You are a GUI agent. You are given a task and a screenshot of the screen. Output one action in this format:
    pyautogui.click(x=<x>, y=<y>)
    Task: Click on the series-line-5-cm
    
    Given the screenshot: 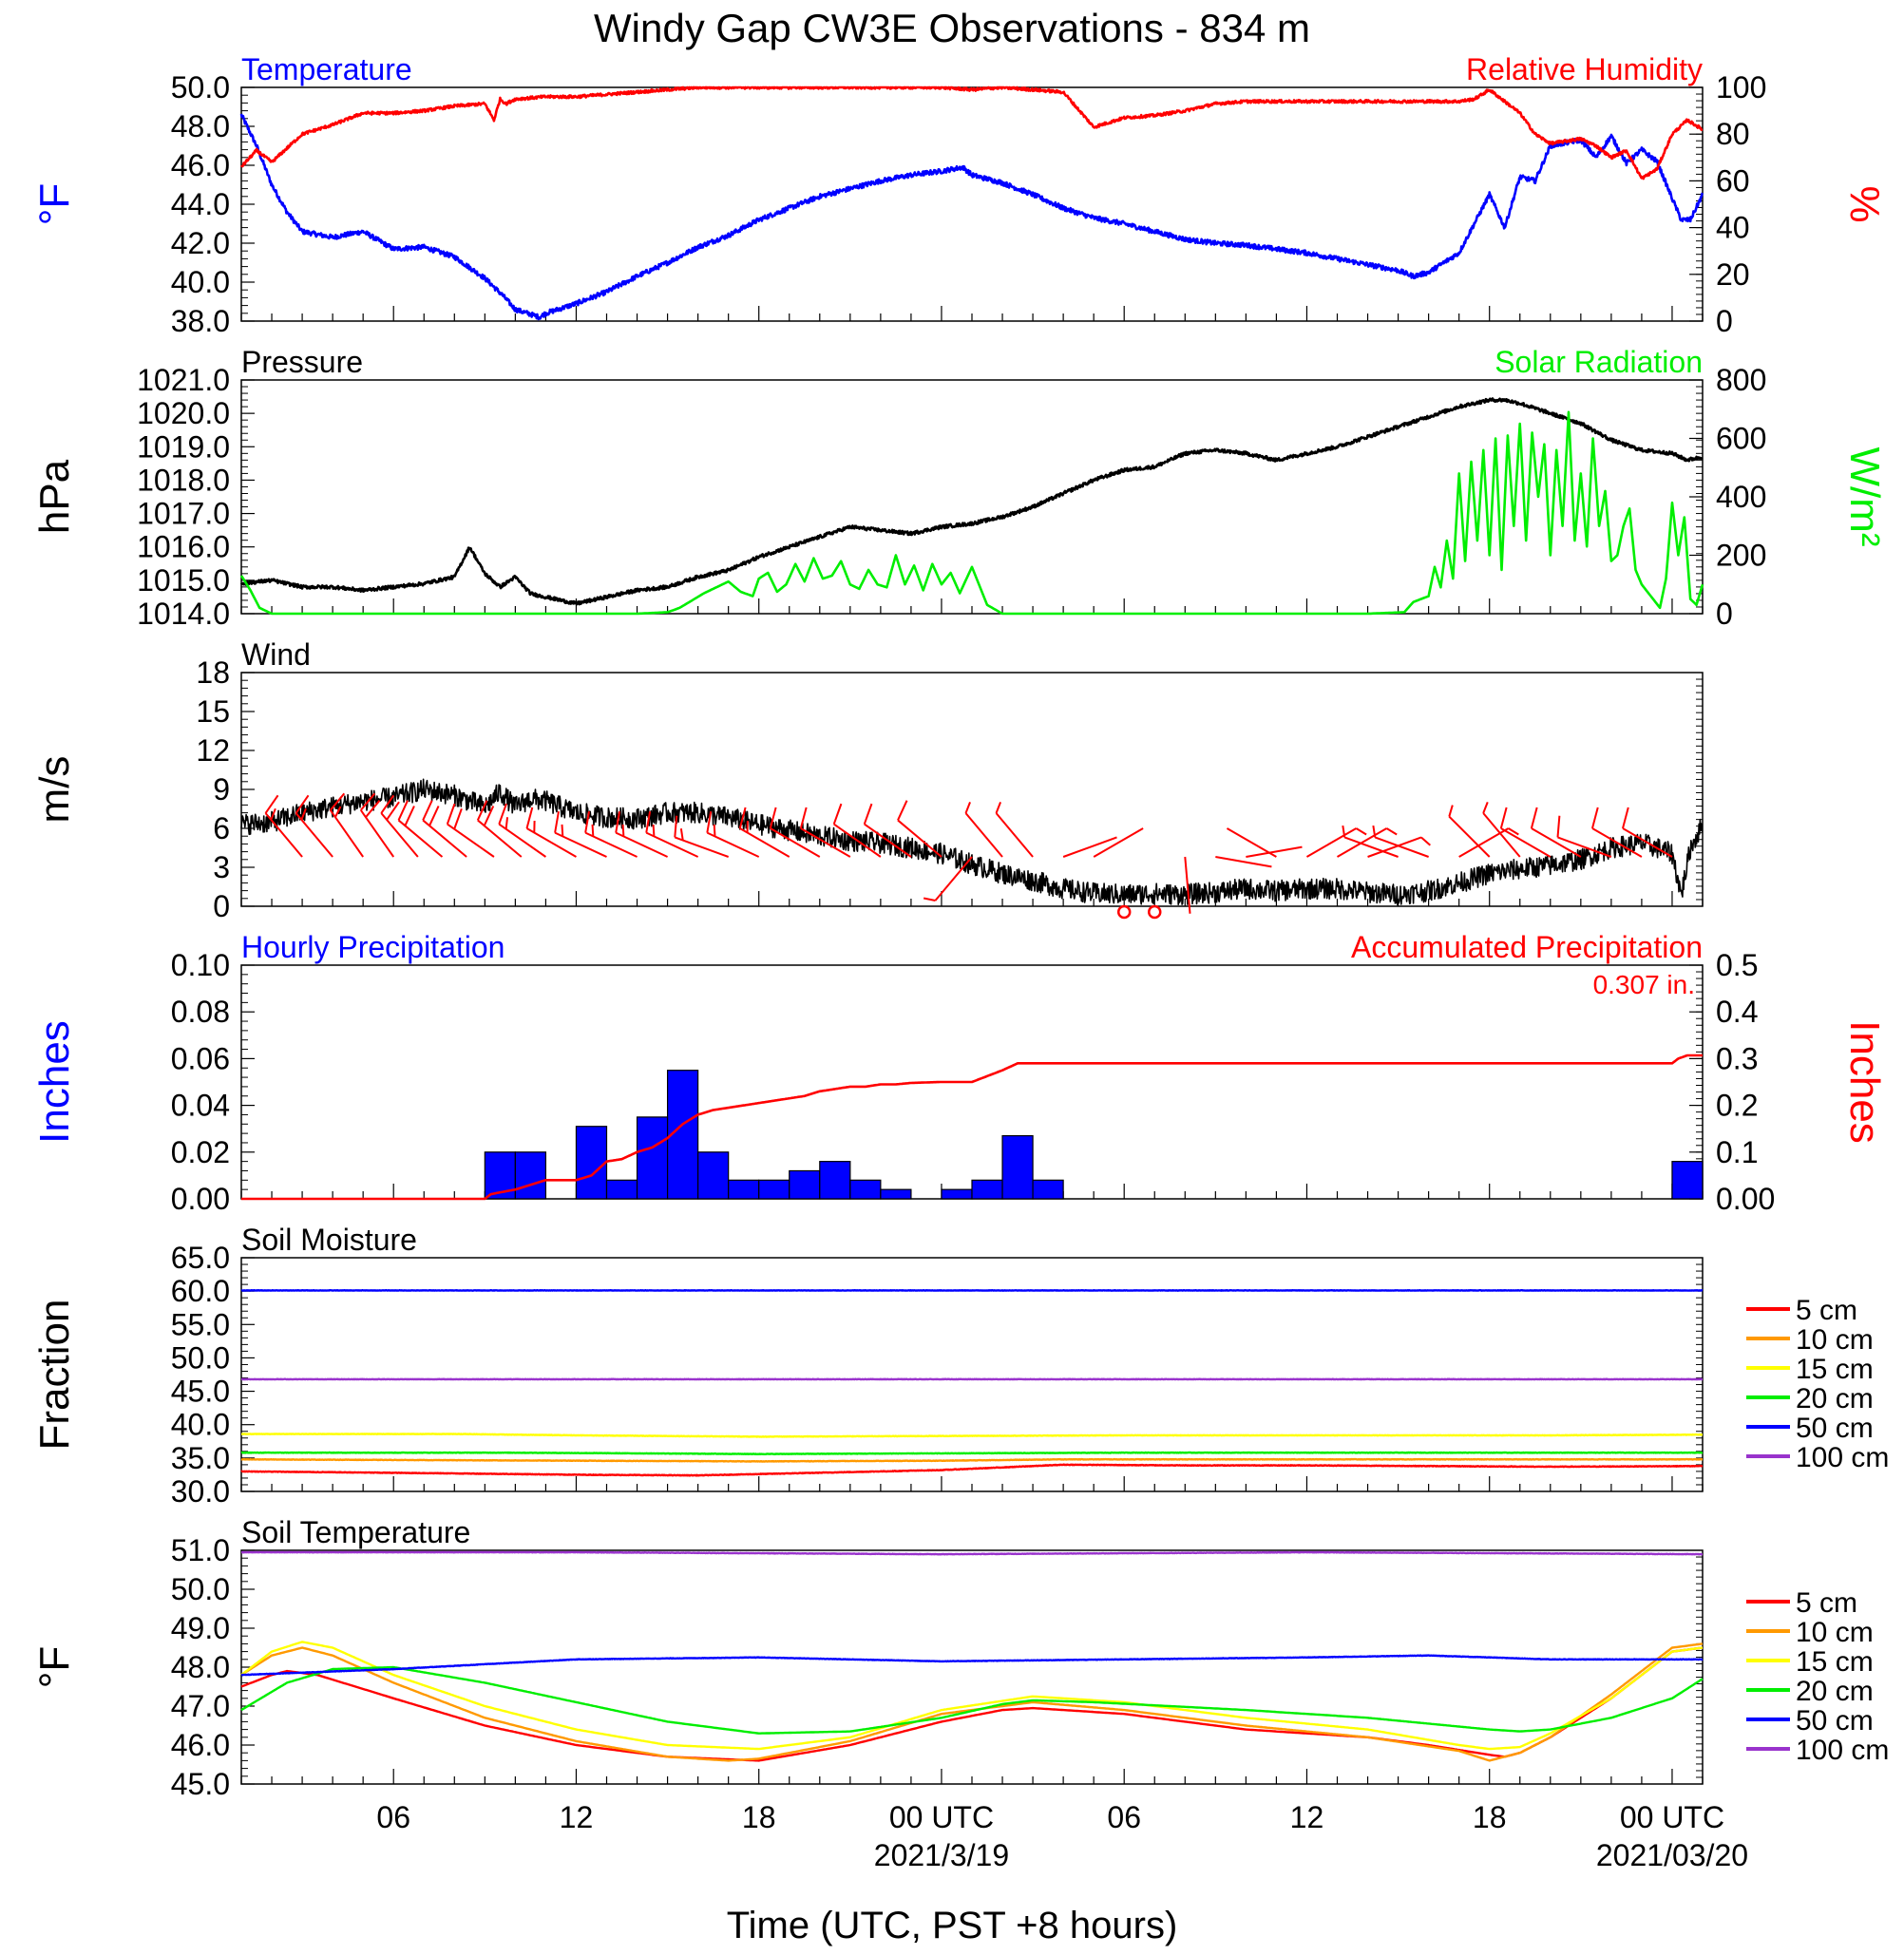 What is the action you would take?
    pyautogui.click(x=972, y=1470)
    